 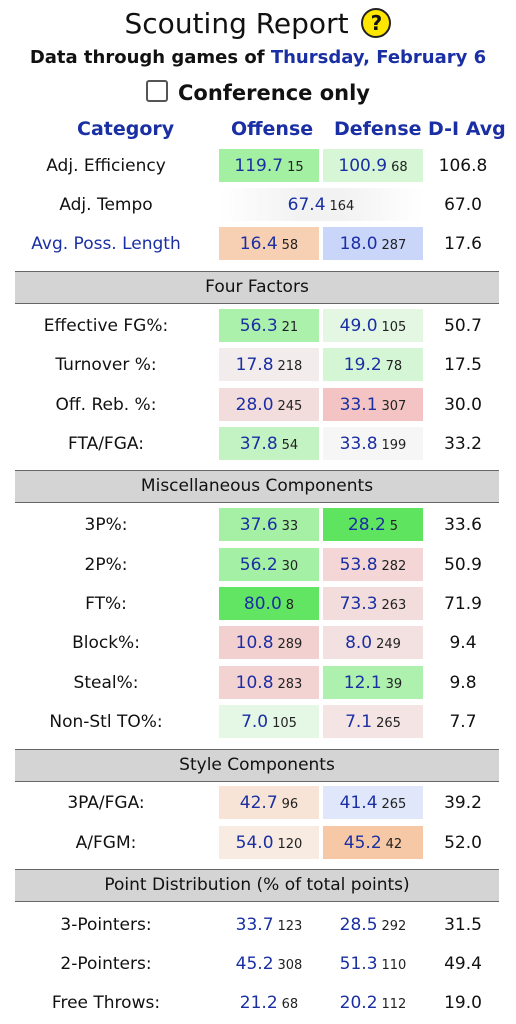 What do you see at coordinates (290, 245) in the screenshot?
I see `offense-rank: 58` at bounding box center [290, 245].